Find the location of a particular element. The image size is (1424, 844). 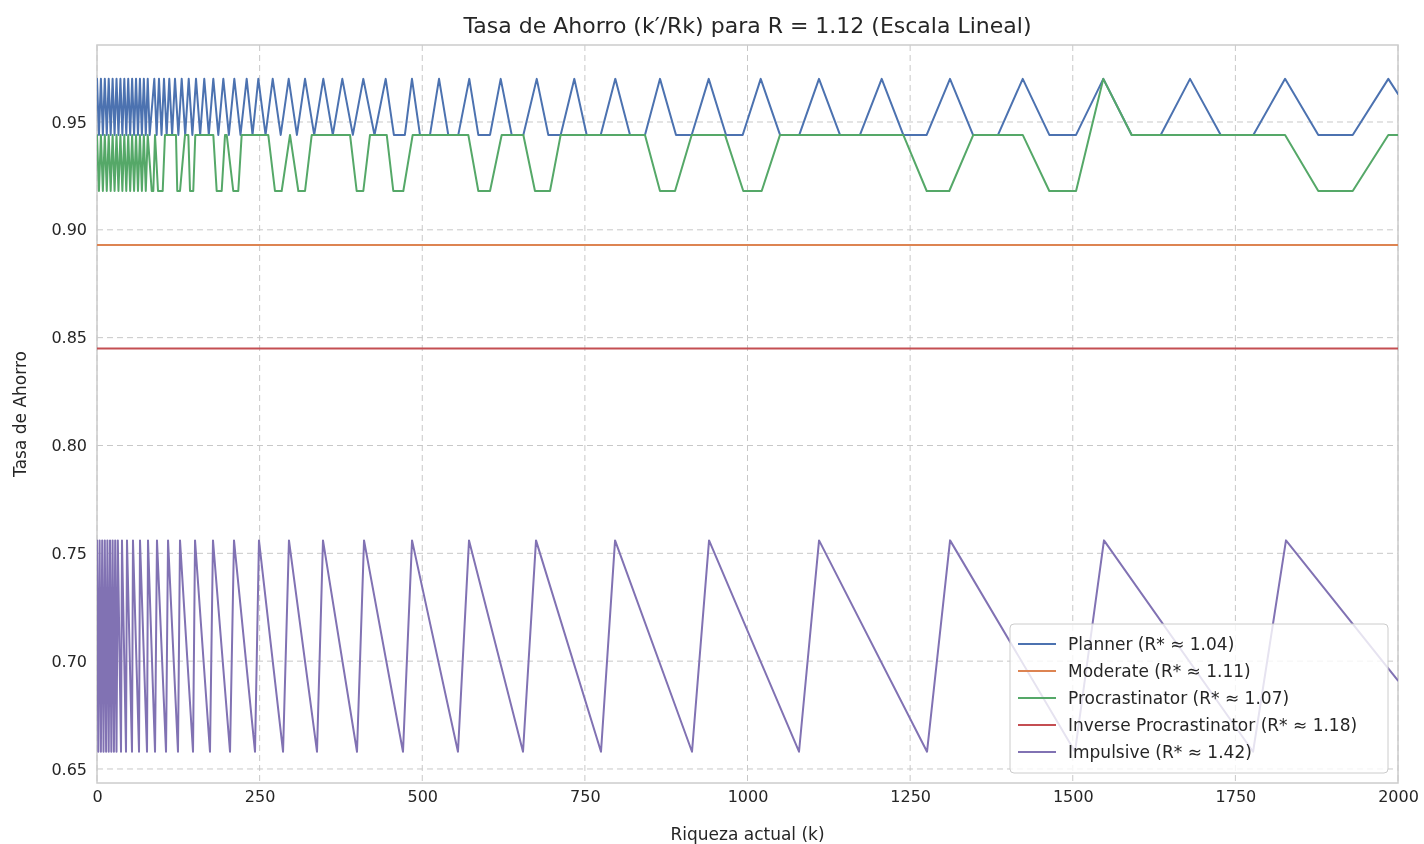

y-tick-label: 0.65 is located at coordinates (69, 769).